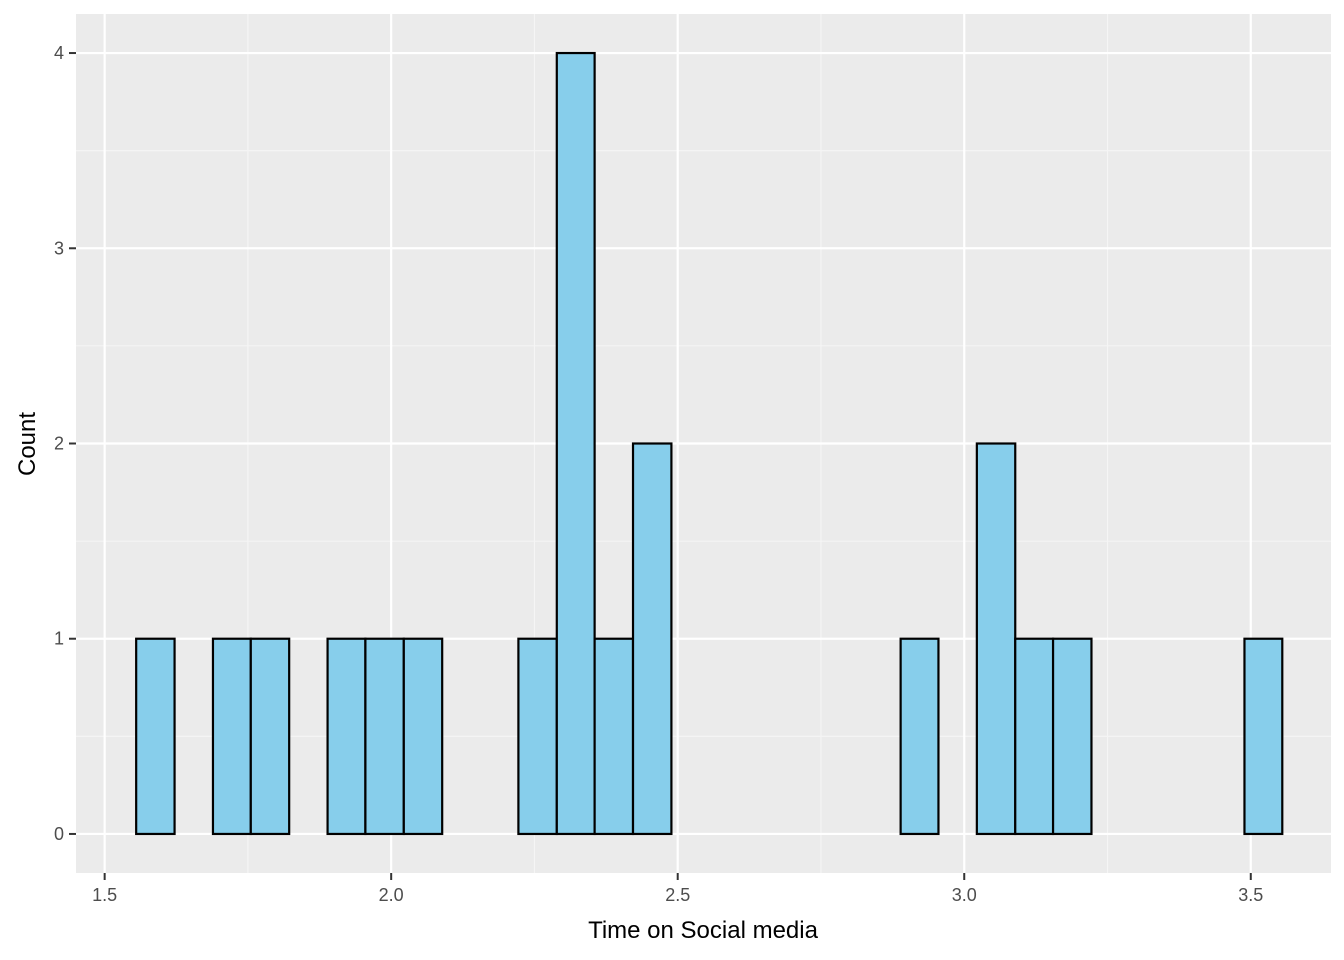 This screenshot has height=960, width=1344. I want to click on y-tick-label: 1, so click(59, 639).